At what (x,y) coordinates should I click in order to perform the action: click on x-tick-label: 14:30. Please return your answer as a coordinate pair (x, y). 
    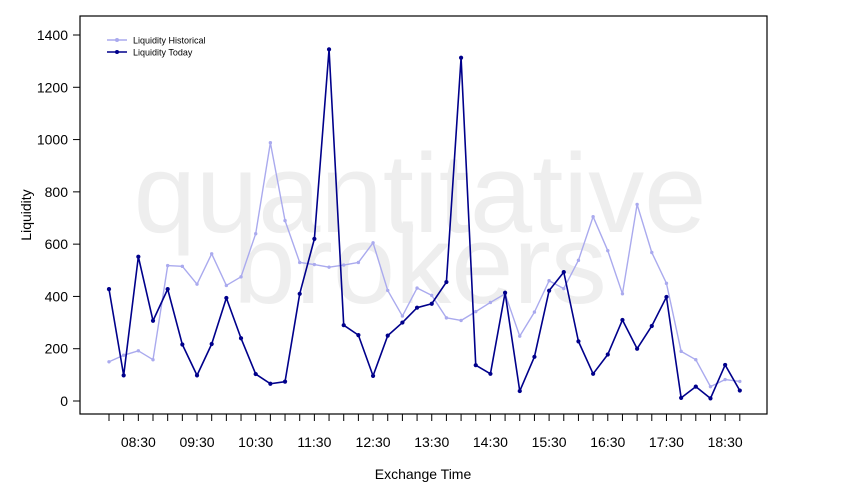
    Looking at the image, I should click on (490, 442).